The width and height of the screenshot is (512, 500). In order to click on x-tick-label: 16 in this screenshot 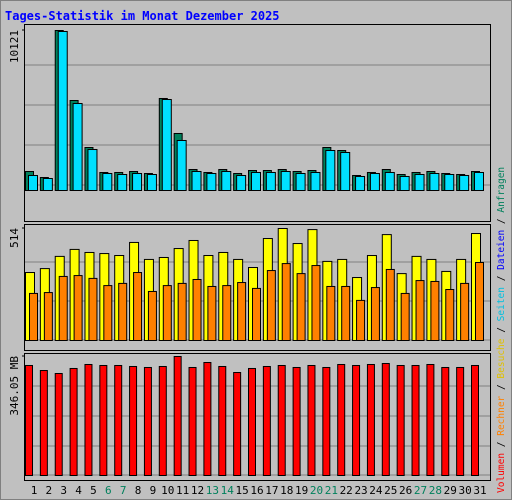, I will do `click(256, 490)`.